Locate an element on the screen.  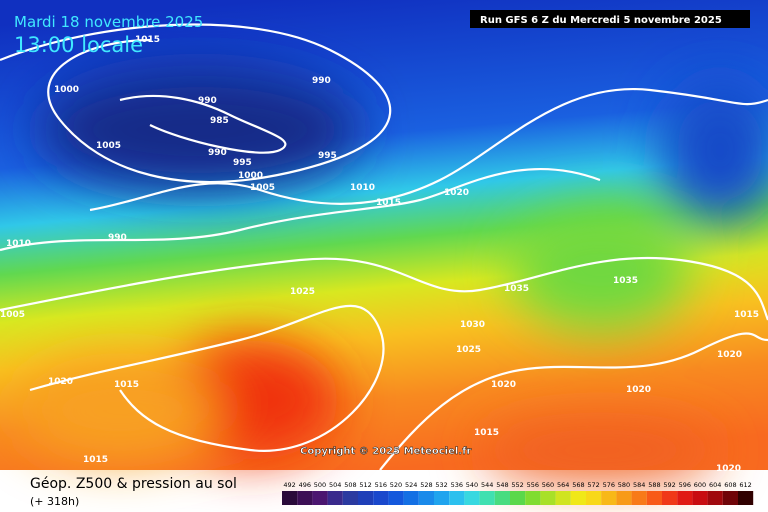
legend-value: 568 is located at coordinates (578, 485).